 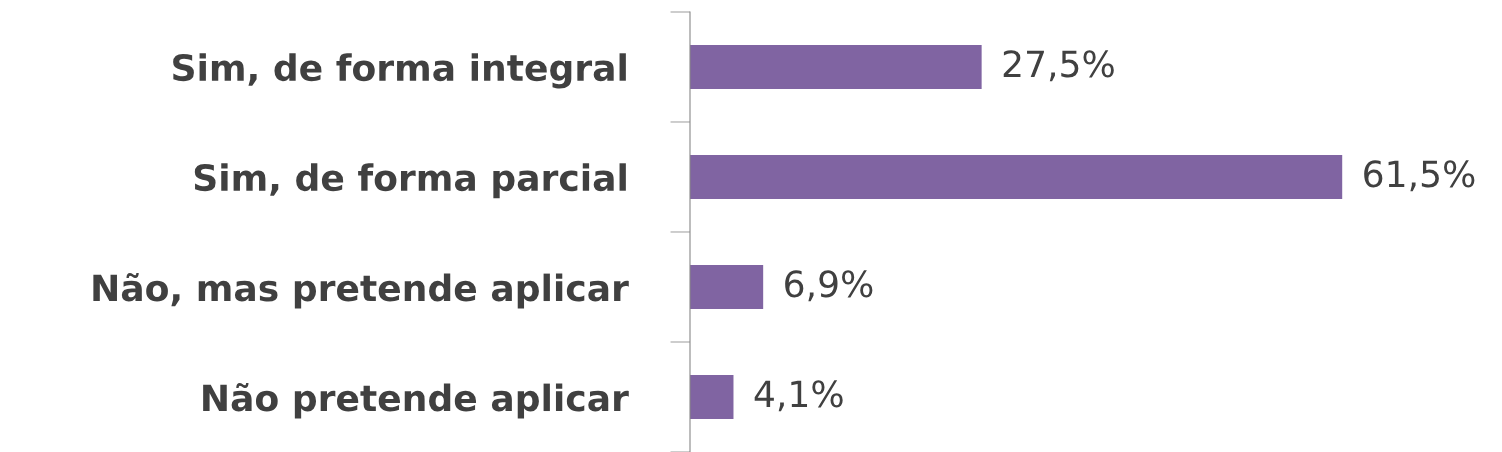 I want to click on y-tick-label: Não pretende aplicar, so click(x=416, y=400).